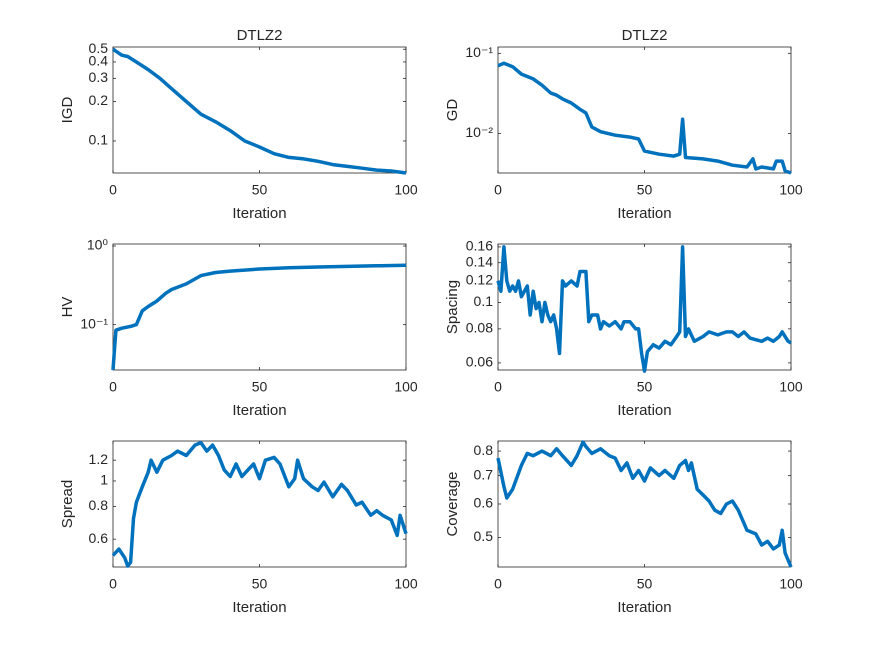 This screenshot has width=875, height=656. Describe the element at coordinates (98, 245) in the screenshot. I see `y-tick-label: 10⁰` at that location.